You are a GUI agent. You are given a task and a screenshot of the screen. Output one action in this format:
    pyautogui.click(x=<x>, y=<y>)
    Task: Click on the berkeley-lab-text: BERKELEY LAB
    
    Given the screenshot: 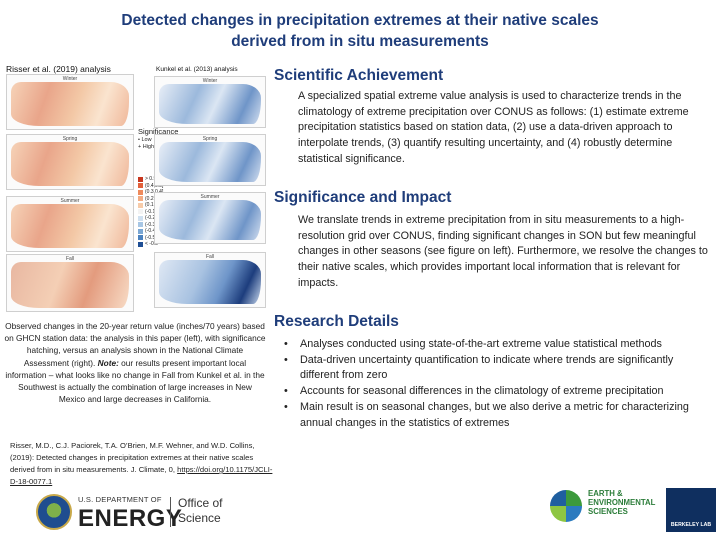 What is the action you would take?
    pyautogui.click(x=691, y=525)
    